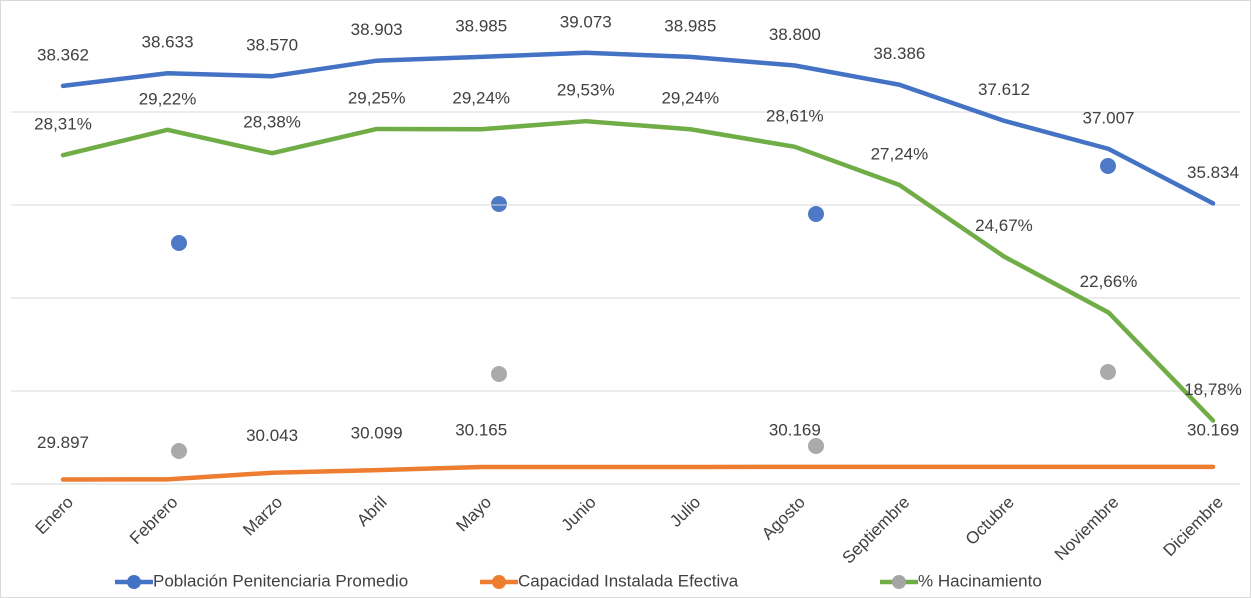 The width and height of the screenshot is (1251, 598). I want to click on data-label: 28,38%, so click(272, 122).